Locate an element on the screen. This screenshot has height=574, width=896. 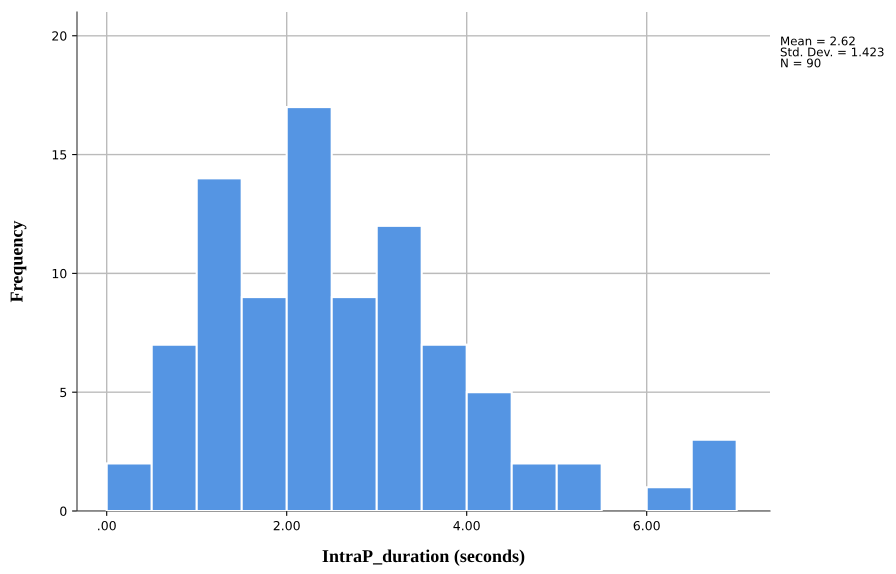
x-tick-label: .00 is located at coordinates (107, 525).